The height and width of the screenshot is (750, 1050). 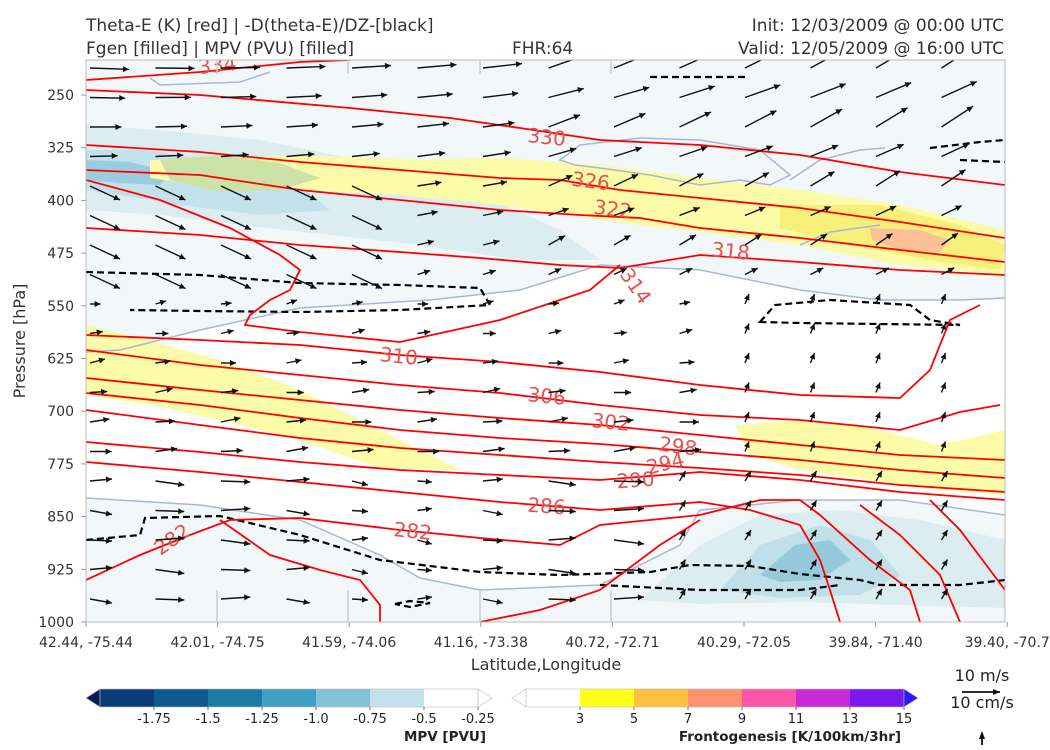 I want to click on x-tick-label: 41.59, -74.06, so click(x=349, y=643).